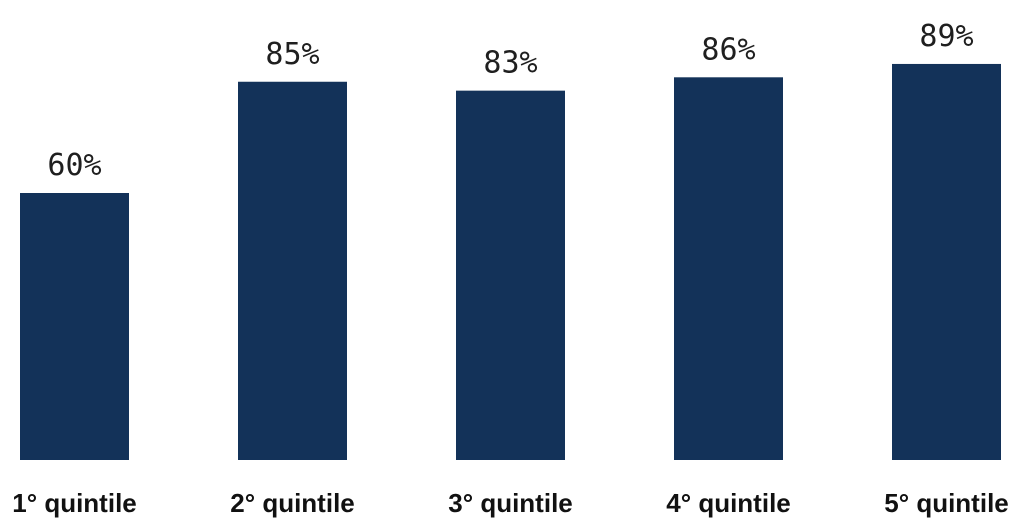 This screenshot has height=527, width=1016. What do you see at coordinates (946, 503) in the screenshot?
I see `category-label-5: 5° quintile` at bounding box center [946, 503].